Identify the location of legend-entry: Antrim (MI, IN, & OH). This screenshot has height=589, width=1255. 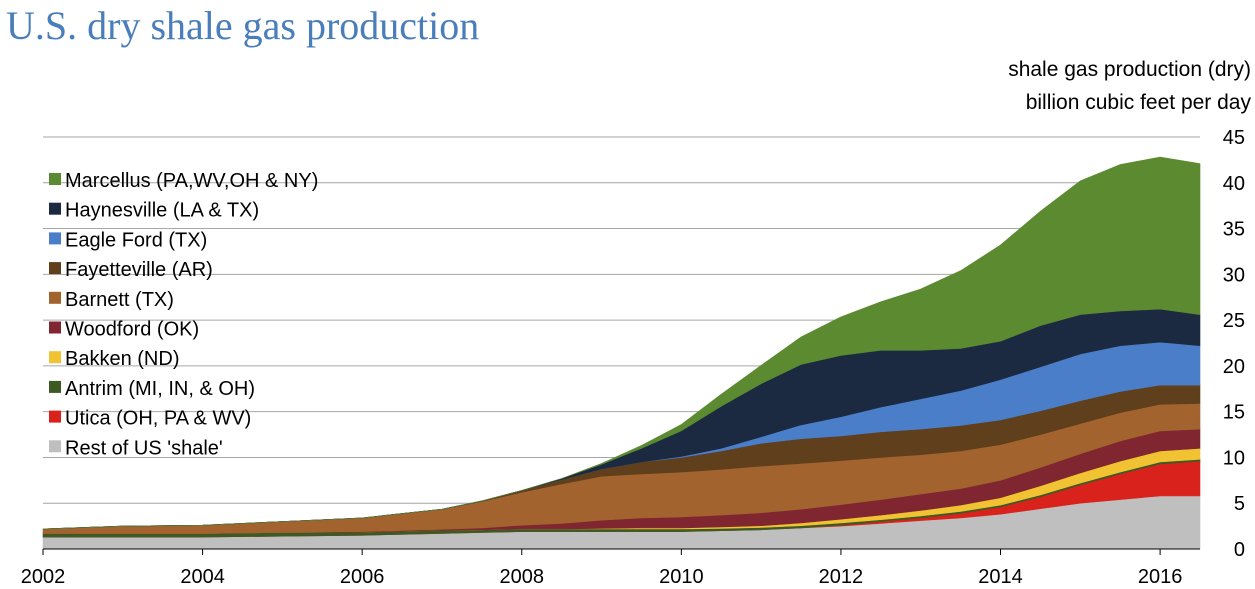
(160, 389).